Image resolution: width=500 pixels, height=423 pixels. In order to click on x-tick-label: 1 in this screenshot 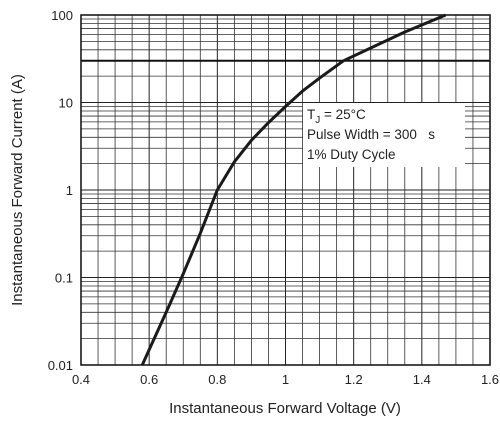, I will do `click(285, 379)`.